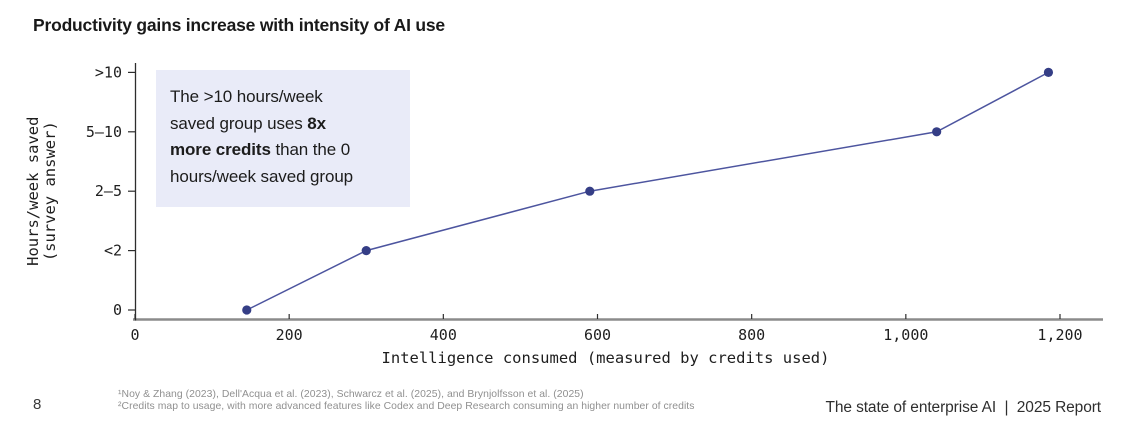 This screenshot has width=1130, height=438. Describe the element at coordinates (50, 191) in the screenshot. I see `y-axis-label: (survey answer)` at that location.